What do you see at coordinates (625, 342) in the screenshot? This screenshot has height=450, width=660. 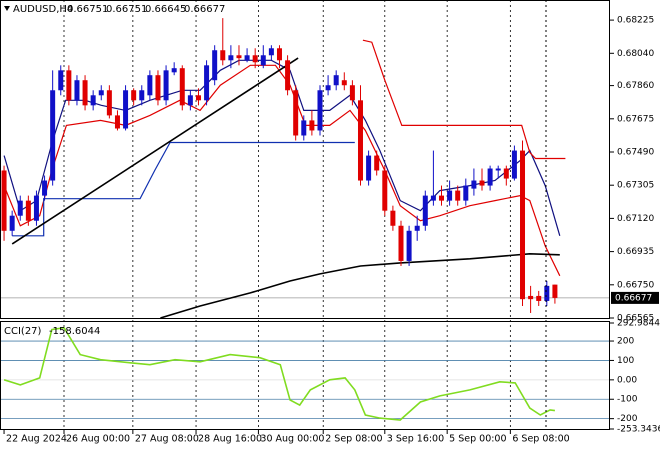 I see `cci-tick-label: 200` at bounding box center [625, 342].